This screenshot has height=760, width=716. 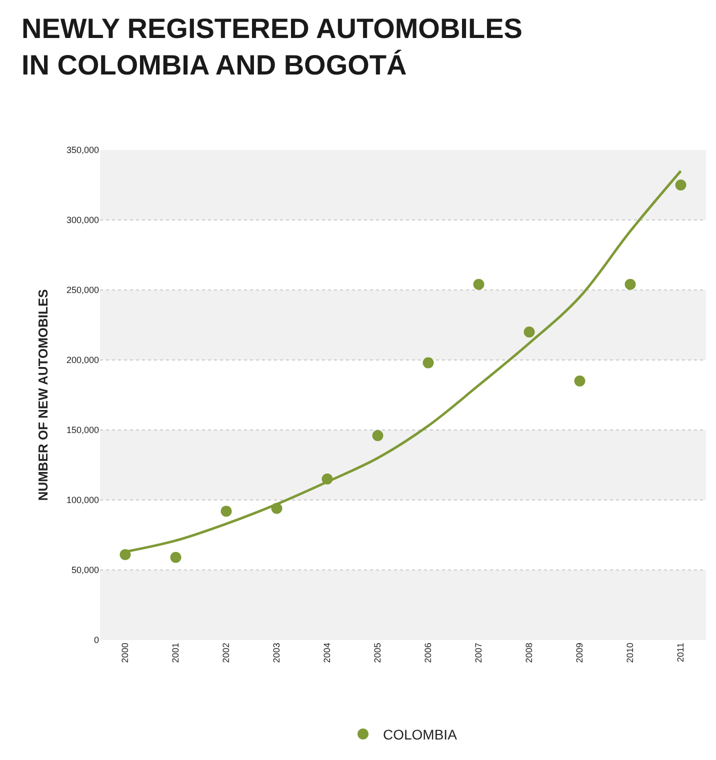 What do you see at coordinates (377, 652) in the screenshot?
I see `x-tick-label: 2005` at bounding box center [377, 652].